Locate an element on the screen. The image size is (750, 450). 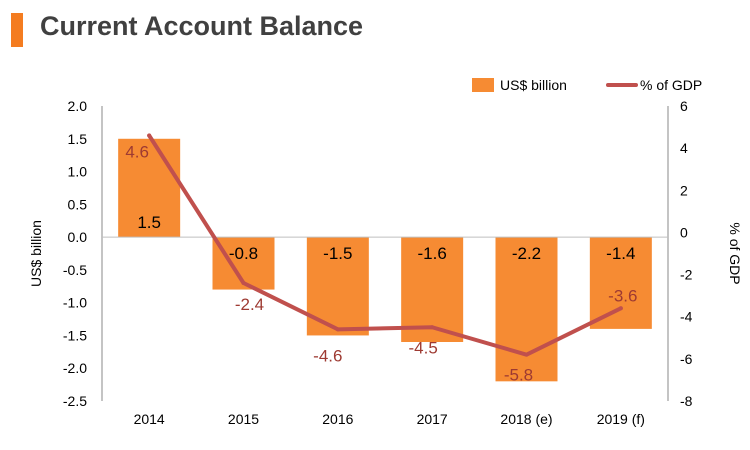
gdp-point-2019 (f) is located at coordinates (620, 308).